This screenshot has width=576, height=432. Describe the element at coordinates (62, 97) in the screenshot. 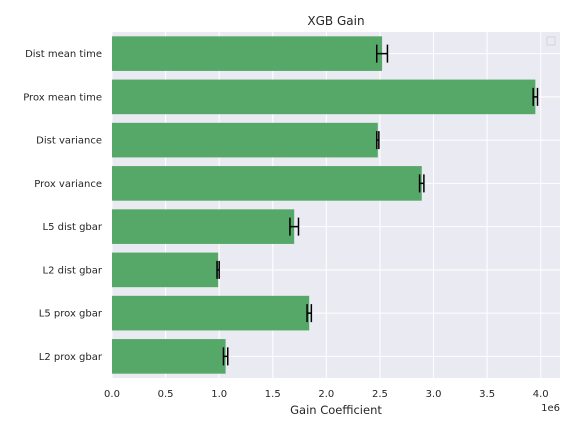

I see `y-tick-label: Prox mean time` at that location.